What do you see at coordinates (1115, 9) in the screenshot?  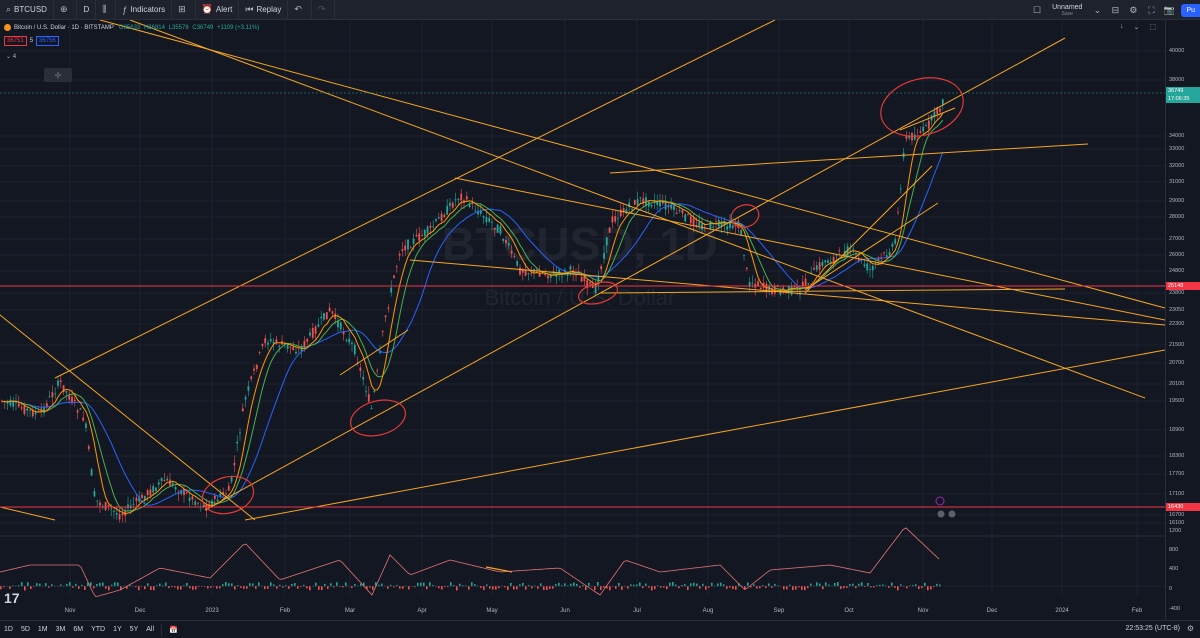 I see `layout-grid-icon: ⊟` at bounding box center [1115, 9].